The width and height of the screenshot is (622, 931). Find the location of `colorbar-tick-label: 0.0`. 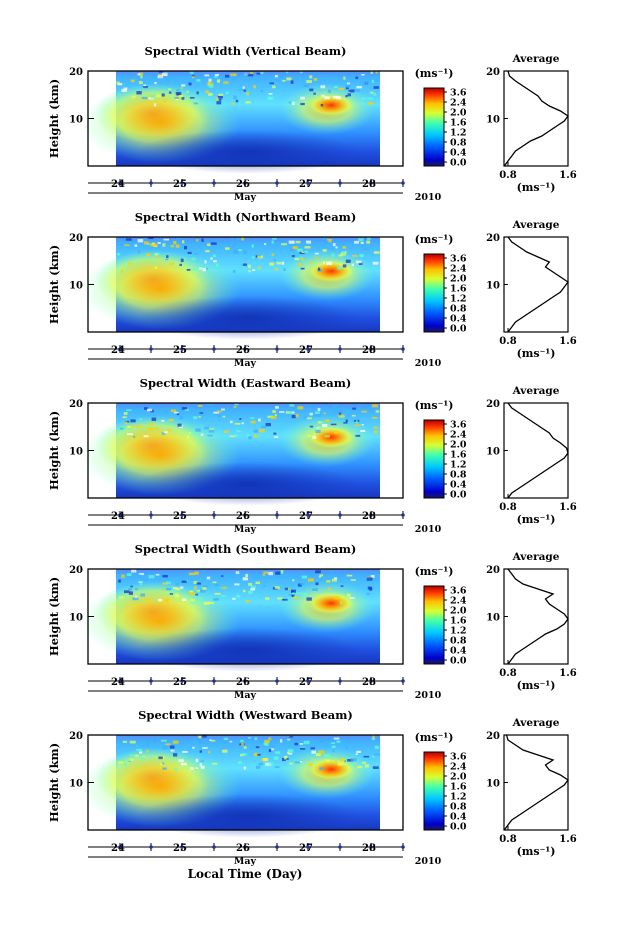

colorbar-tick-label: 0.0 is located at coordinates (458, 495).